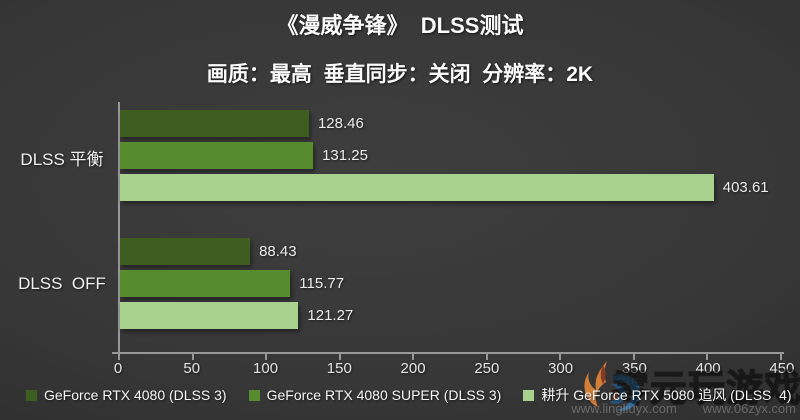 The height and width of the screenshot is (420, 800). Describe the element at coordinates (413, 368) in the screenshot. I see `tick-label: 200` at that location.